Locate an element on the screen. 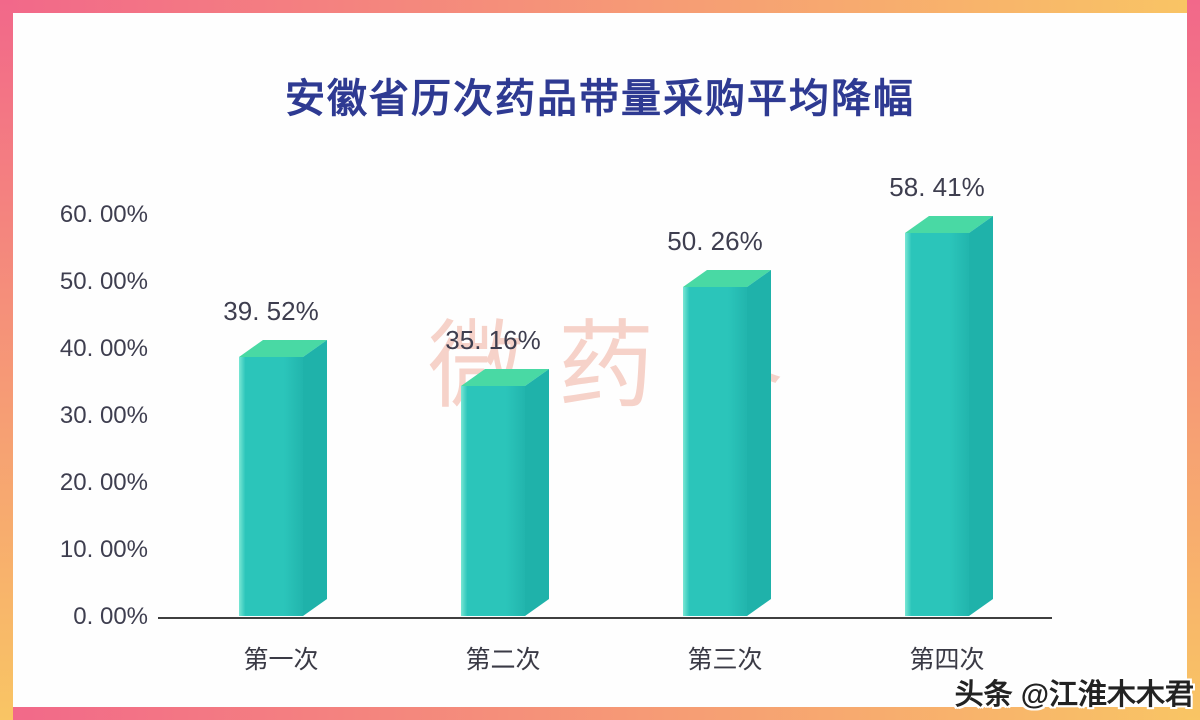  y-tick-label: 0. 00% is located at coordinates (110, 616).